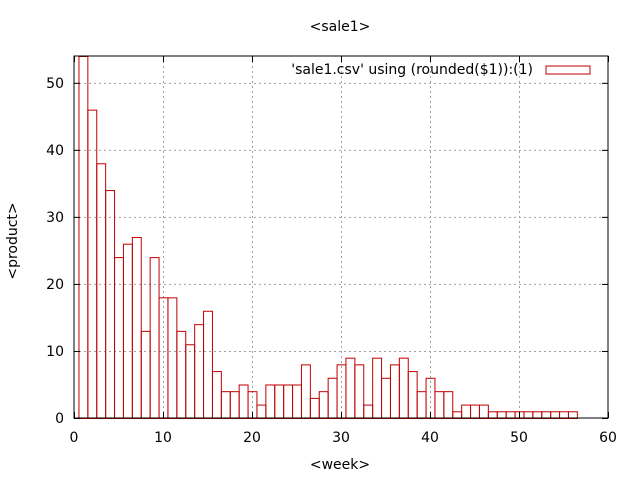  What do you see at coordinates (163, 438) in the screenshot?
I see `x-tick-label: 10` at bounding box center [163, 438].